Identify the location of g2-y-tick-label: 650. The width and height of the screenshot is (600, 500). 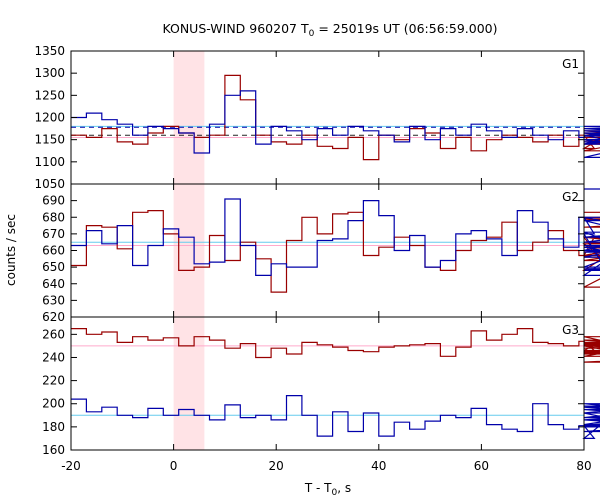
(53, 267).